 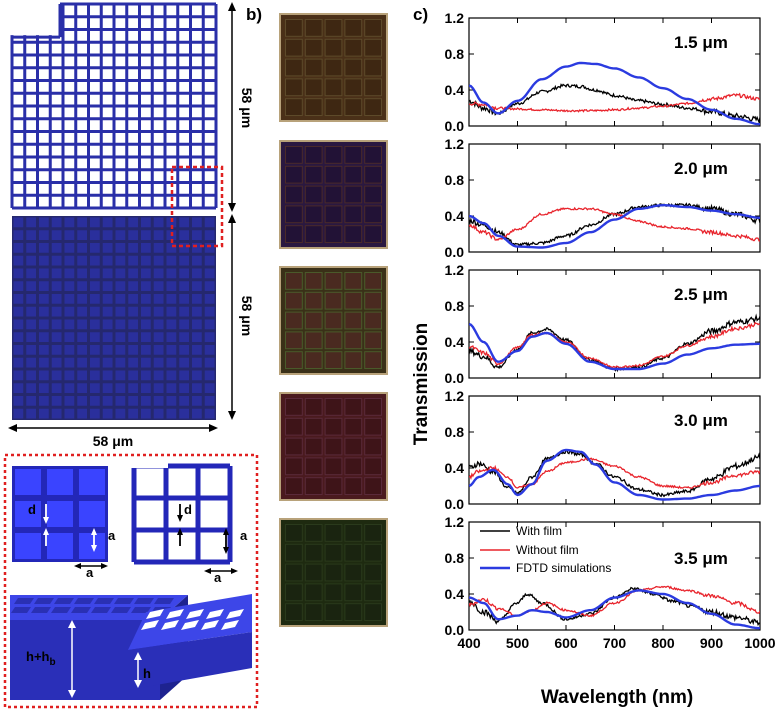 I want to click on dim-bottom-right-label: 58 μm, so click(x=247, y=316).